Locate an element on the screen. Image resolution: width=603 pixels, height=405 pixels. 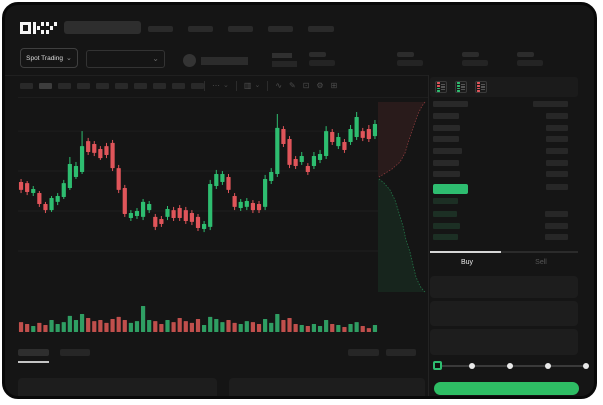
last-price-placeholder is located at coordinates (282, 55).